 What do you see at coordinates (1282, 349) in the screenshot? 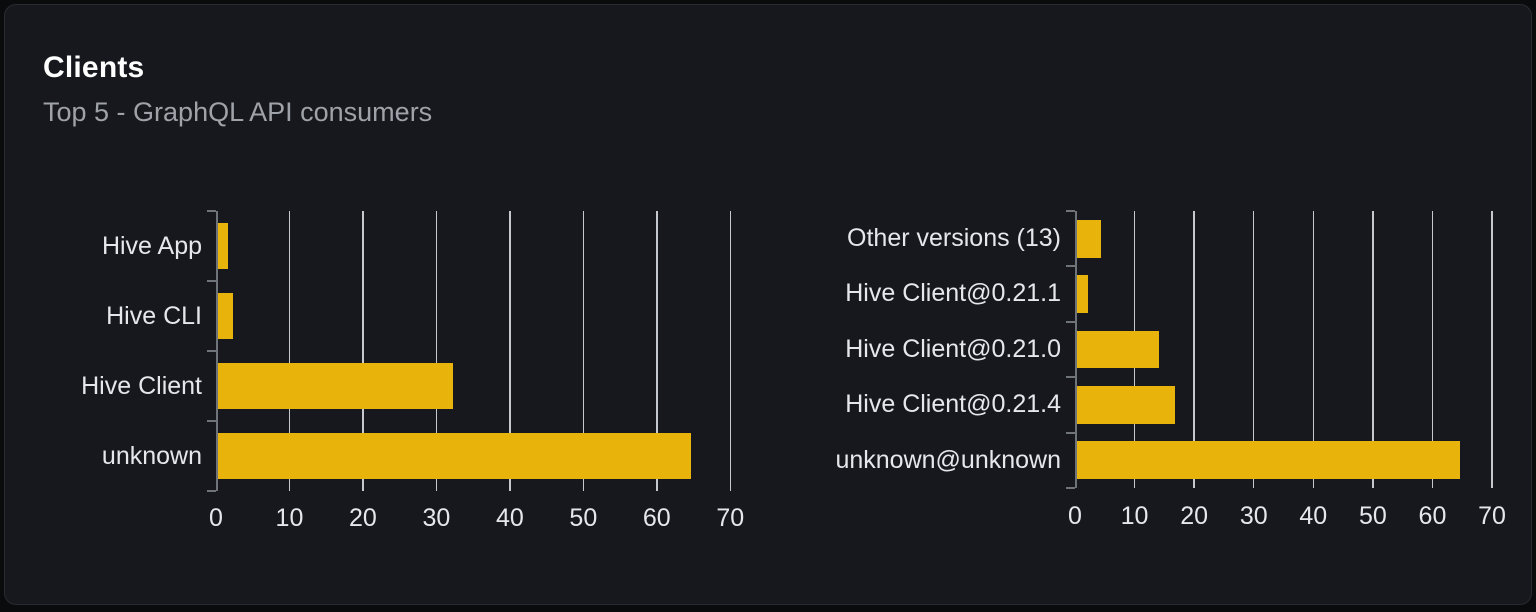
I see `plot-area` at bounding box center [1282, 349].